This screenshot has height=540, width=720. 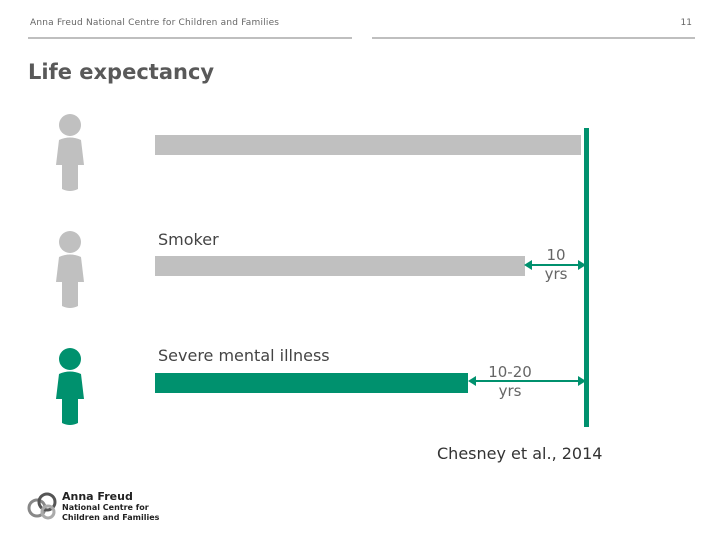 What do you see at coordinates (70, 152) in the screenshot?
I see `person-icon-general` at bounding box center [70, 152].